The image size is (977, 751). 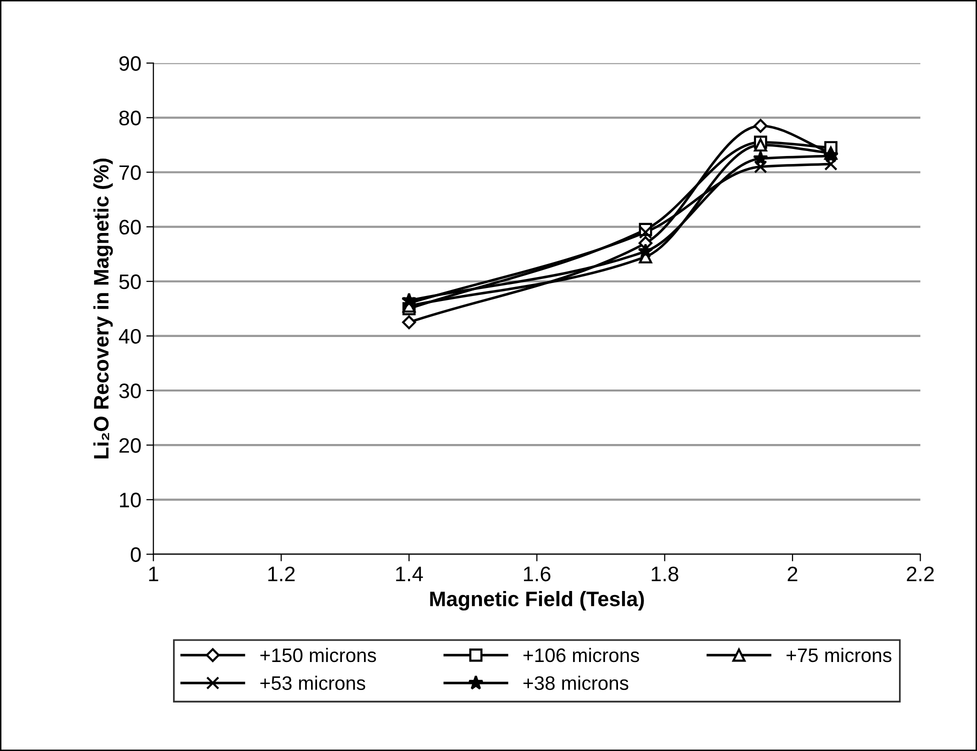 What do you see at coordinates (581, 655) in the screenshot?
I see `legend-label: +106 microns` at bounding box center [581, 655].